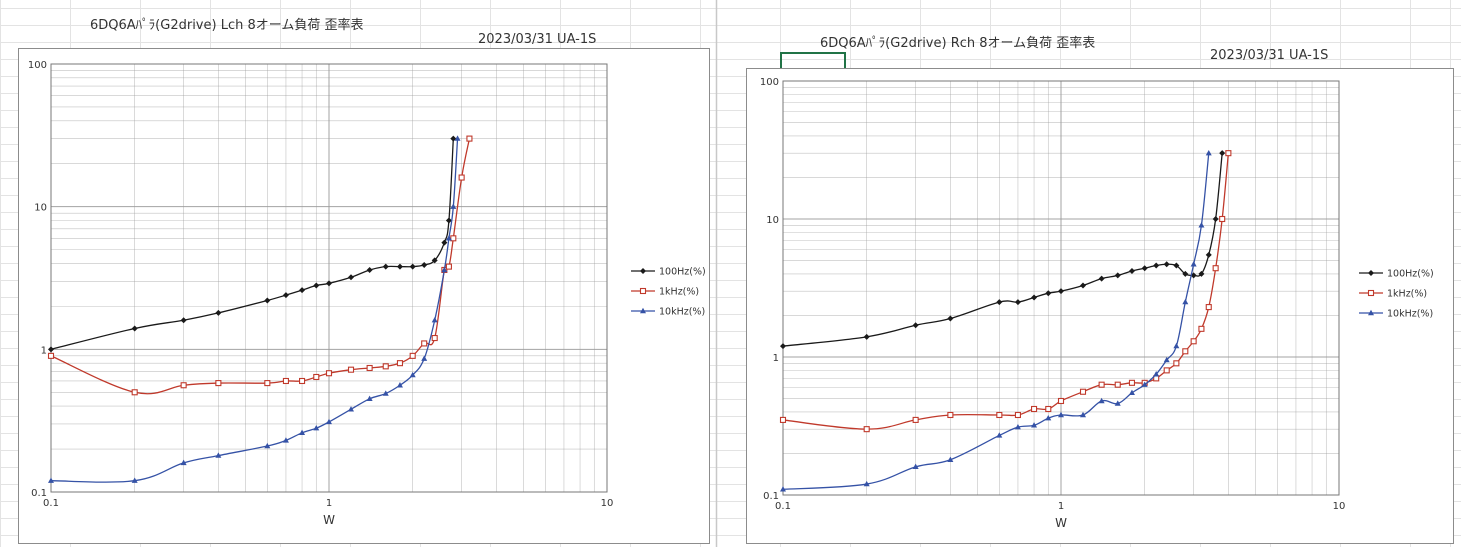 The image size is (1461, 547). Describe the element at coordinates (1371, 273) in the screenshot. I see `legend-marker-100hz` at that location.